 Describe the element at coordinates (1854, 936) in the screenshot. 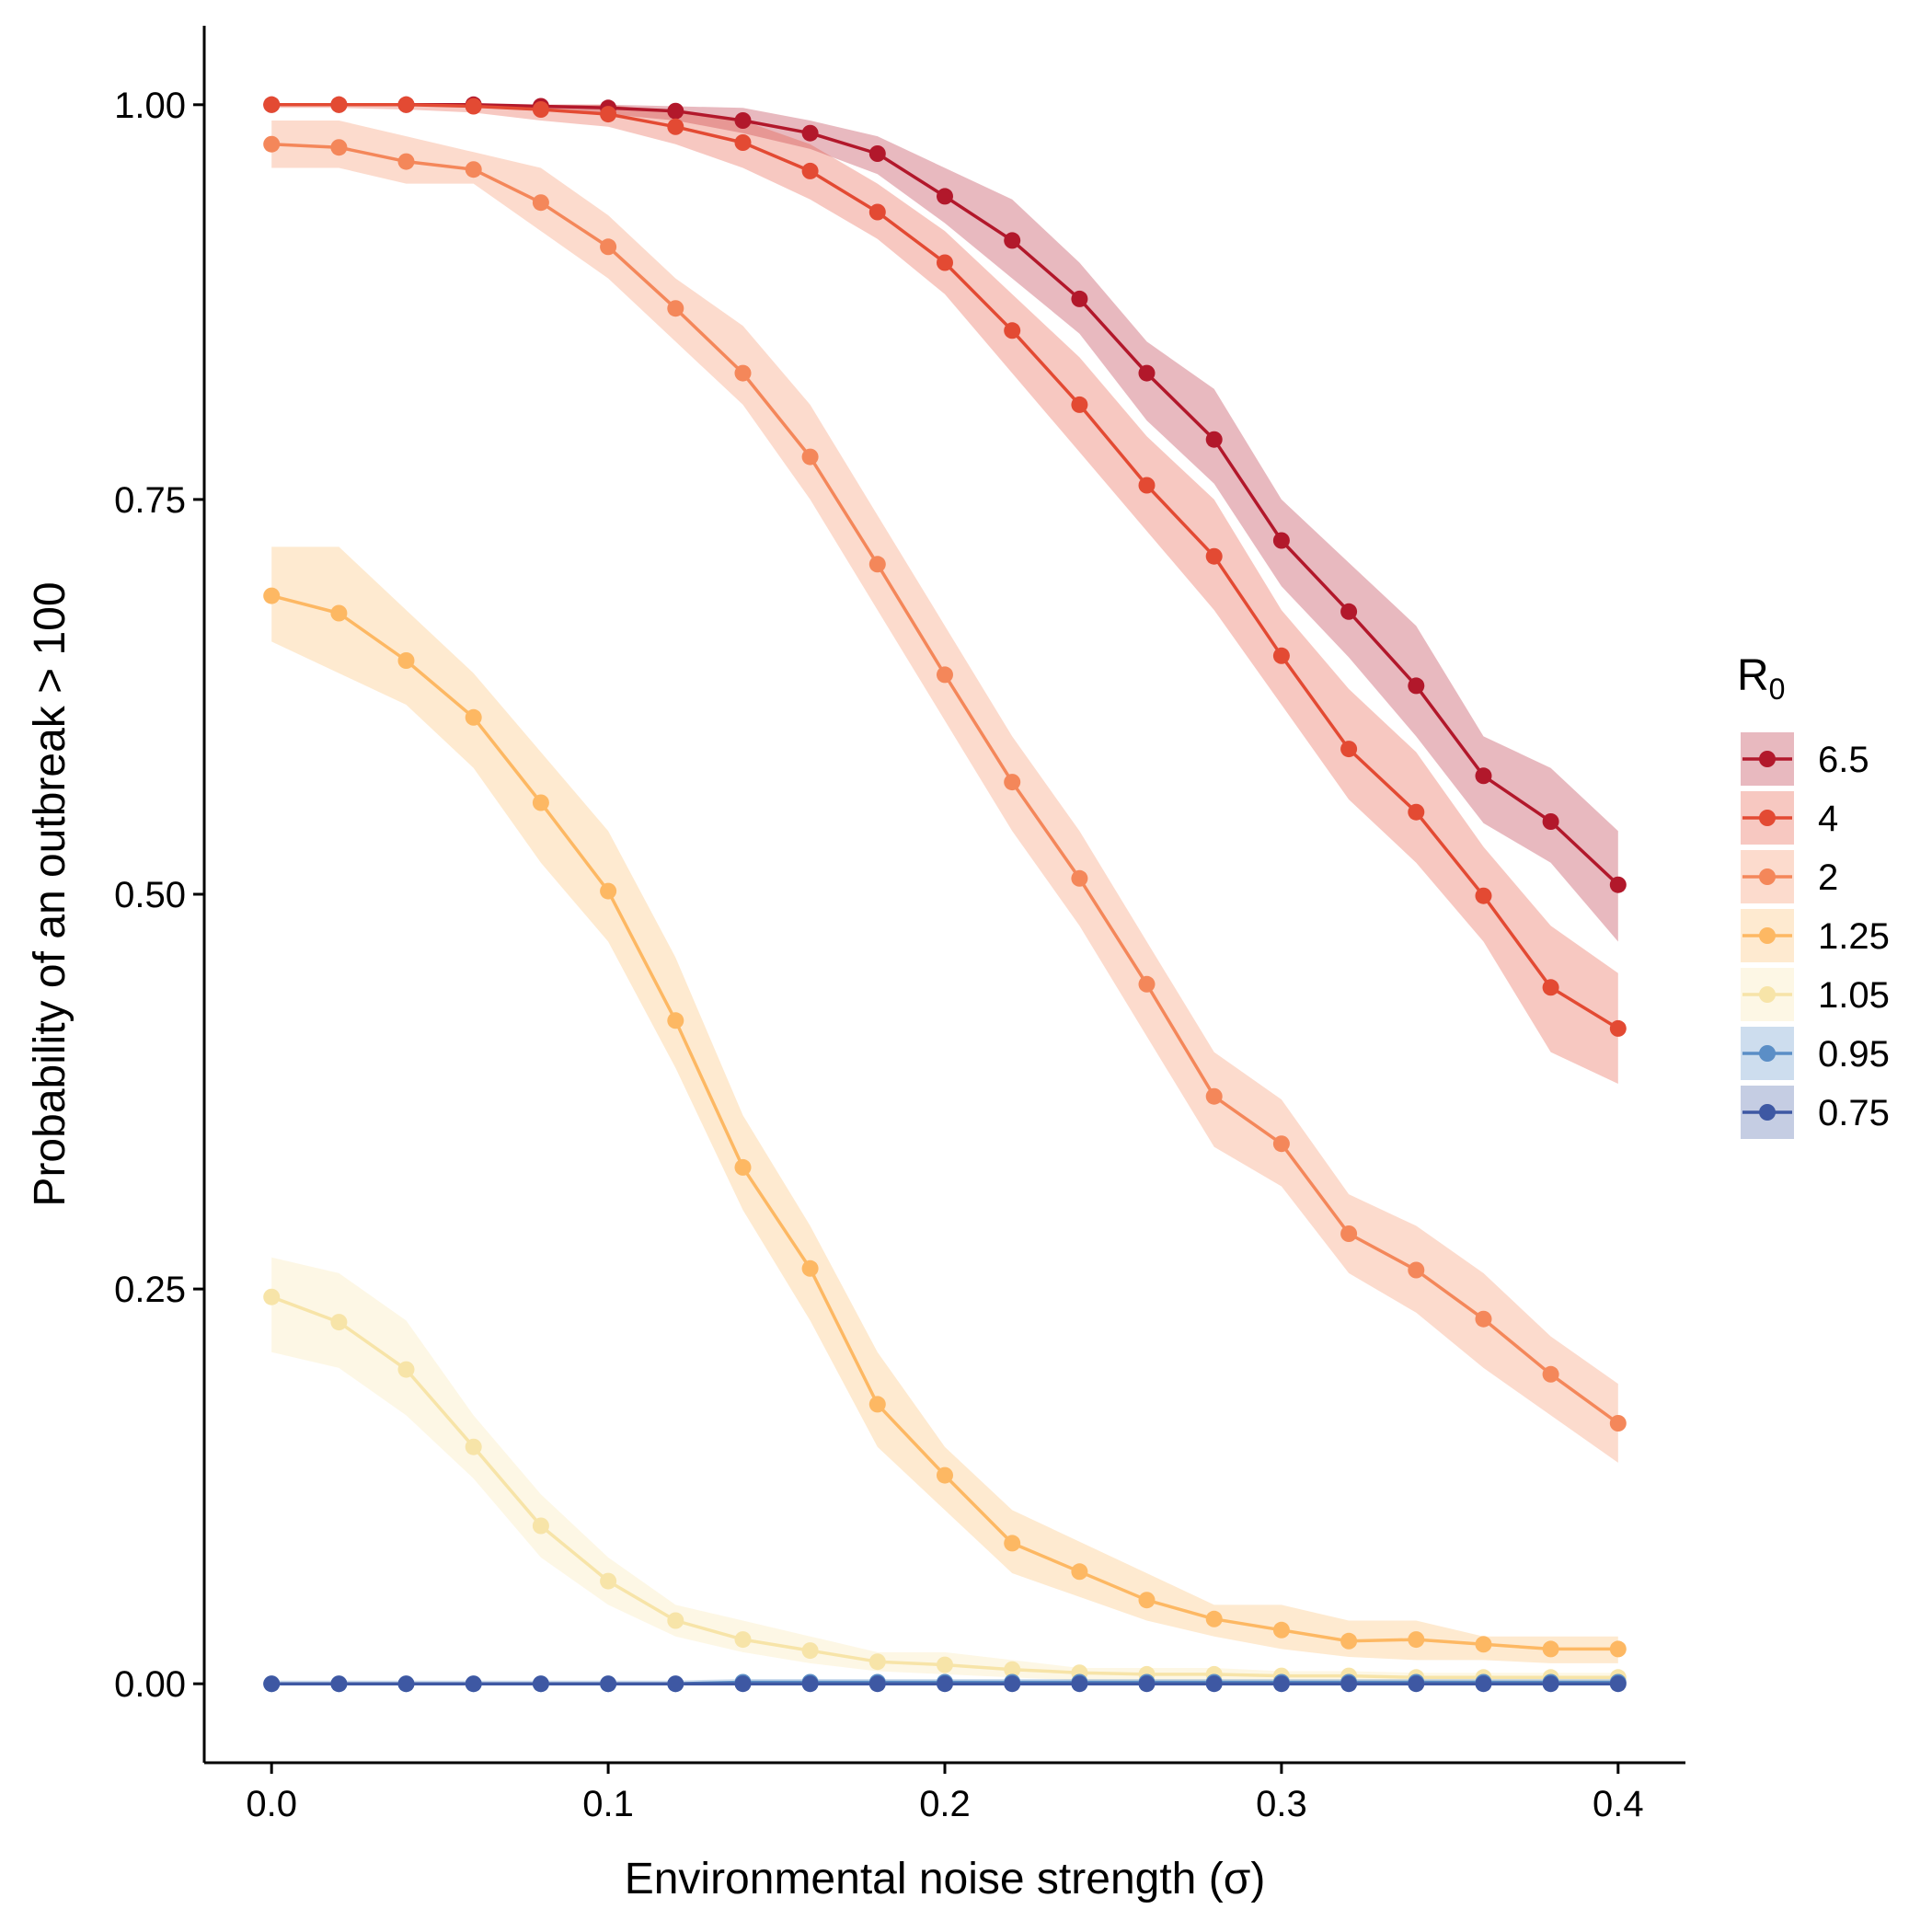

I see `legend-label: 1.25` at that location.